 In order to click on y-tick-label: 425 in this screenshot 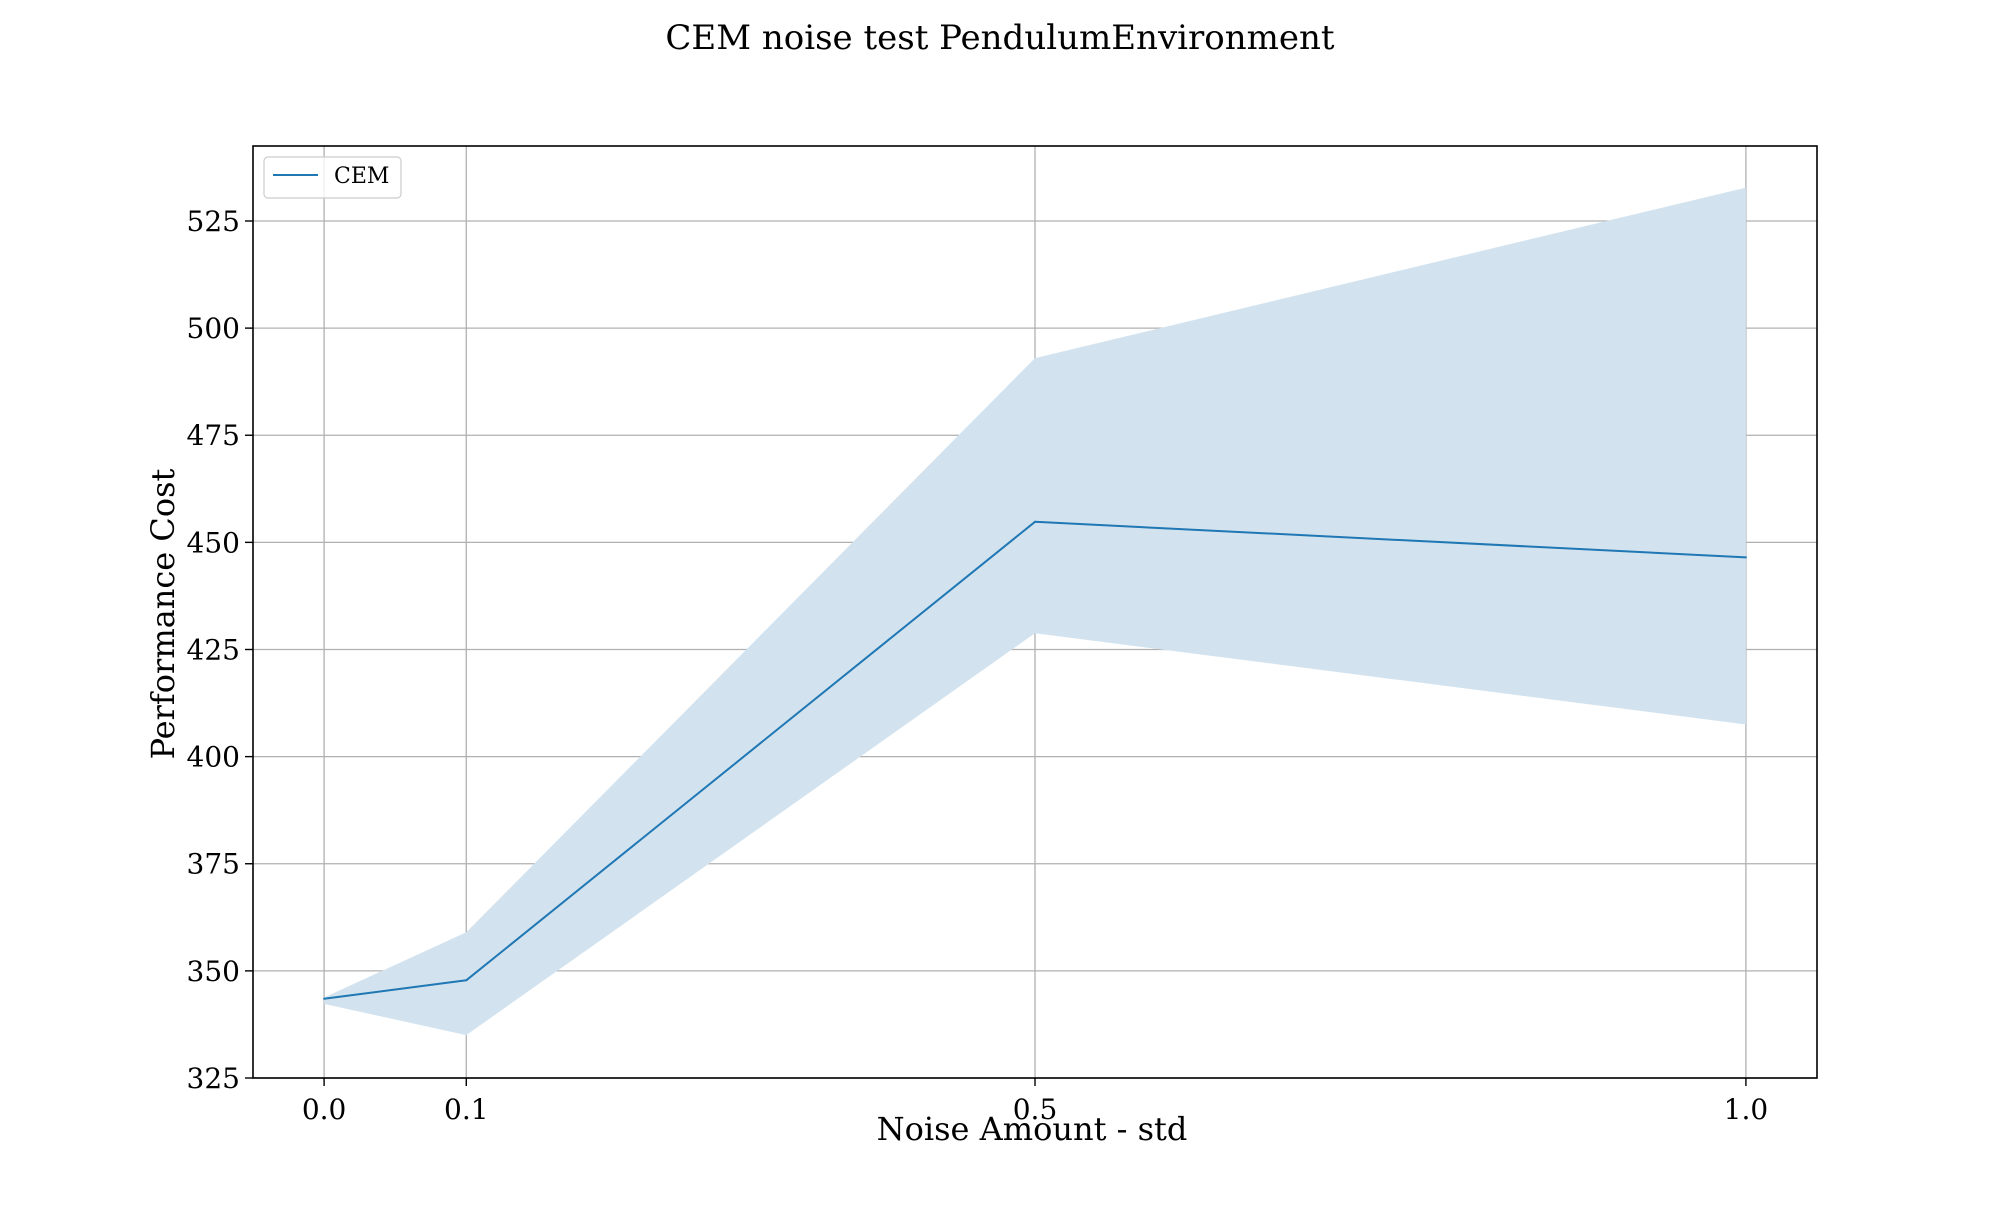, I will do `click(213, 649)`.